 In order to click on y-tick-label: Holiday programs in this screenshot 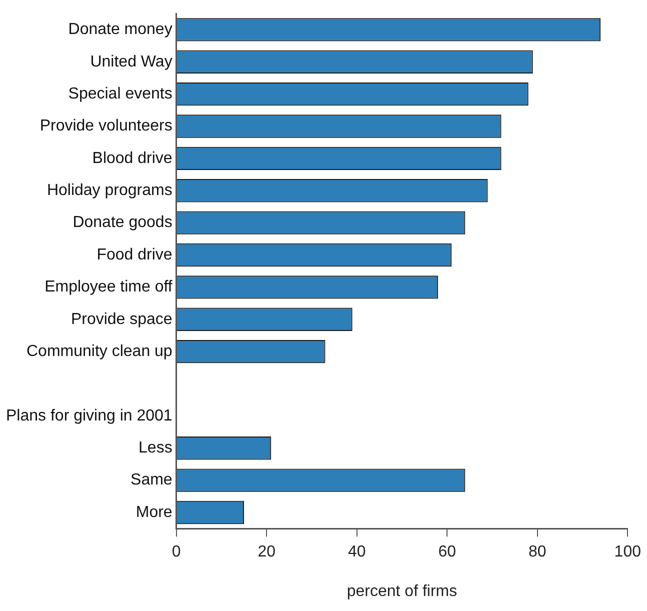, I will do `click(109, 191)`.